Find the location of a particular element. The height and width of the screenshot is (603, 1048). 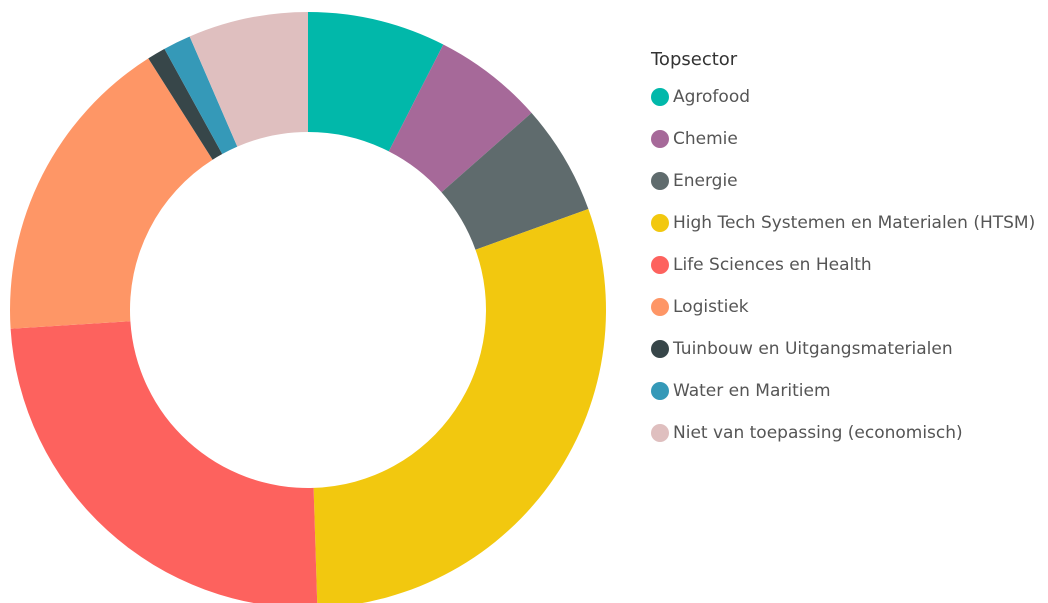

slice-niet-van-toepassing-economisch is located at coordinates (248, 79).